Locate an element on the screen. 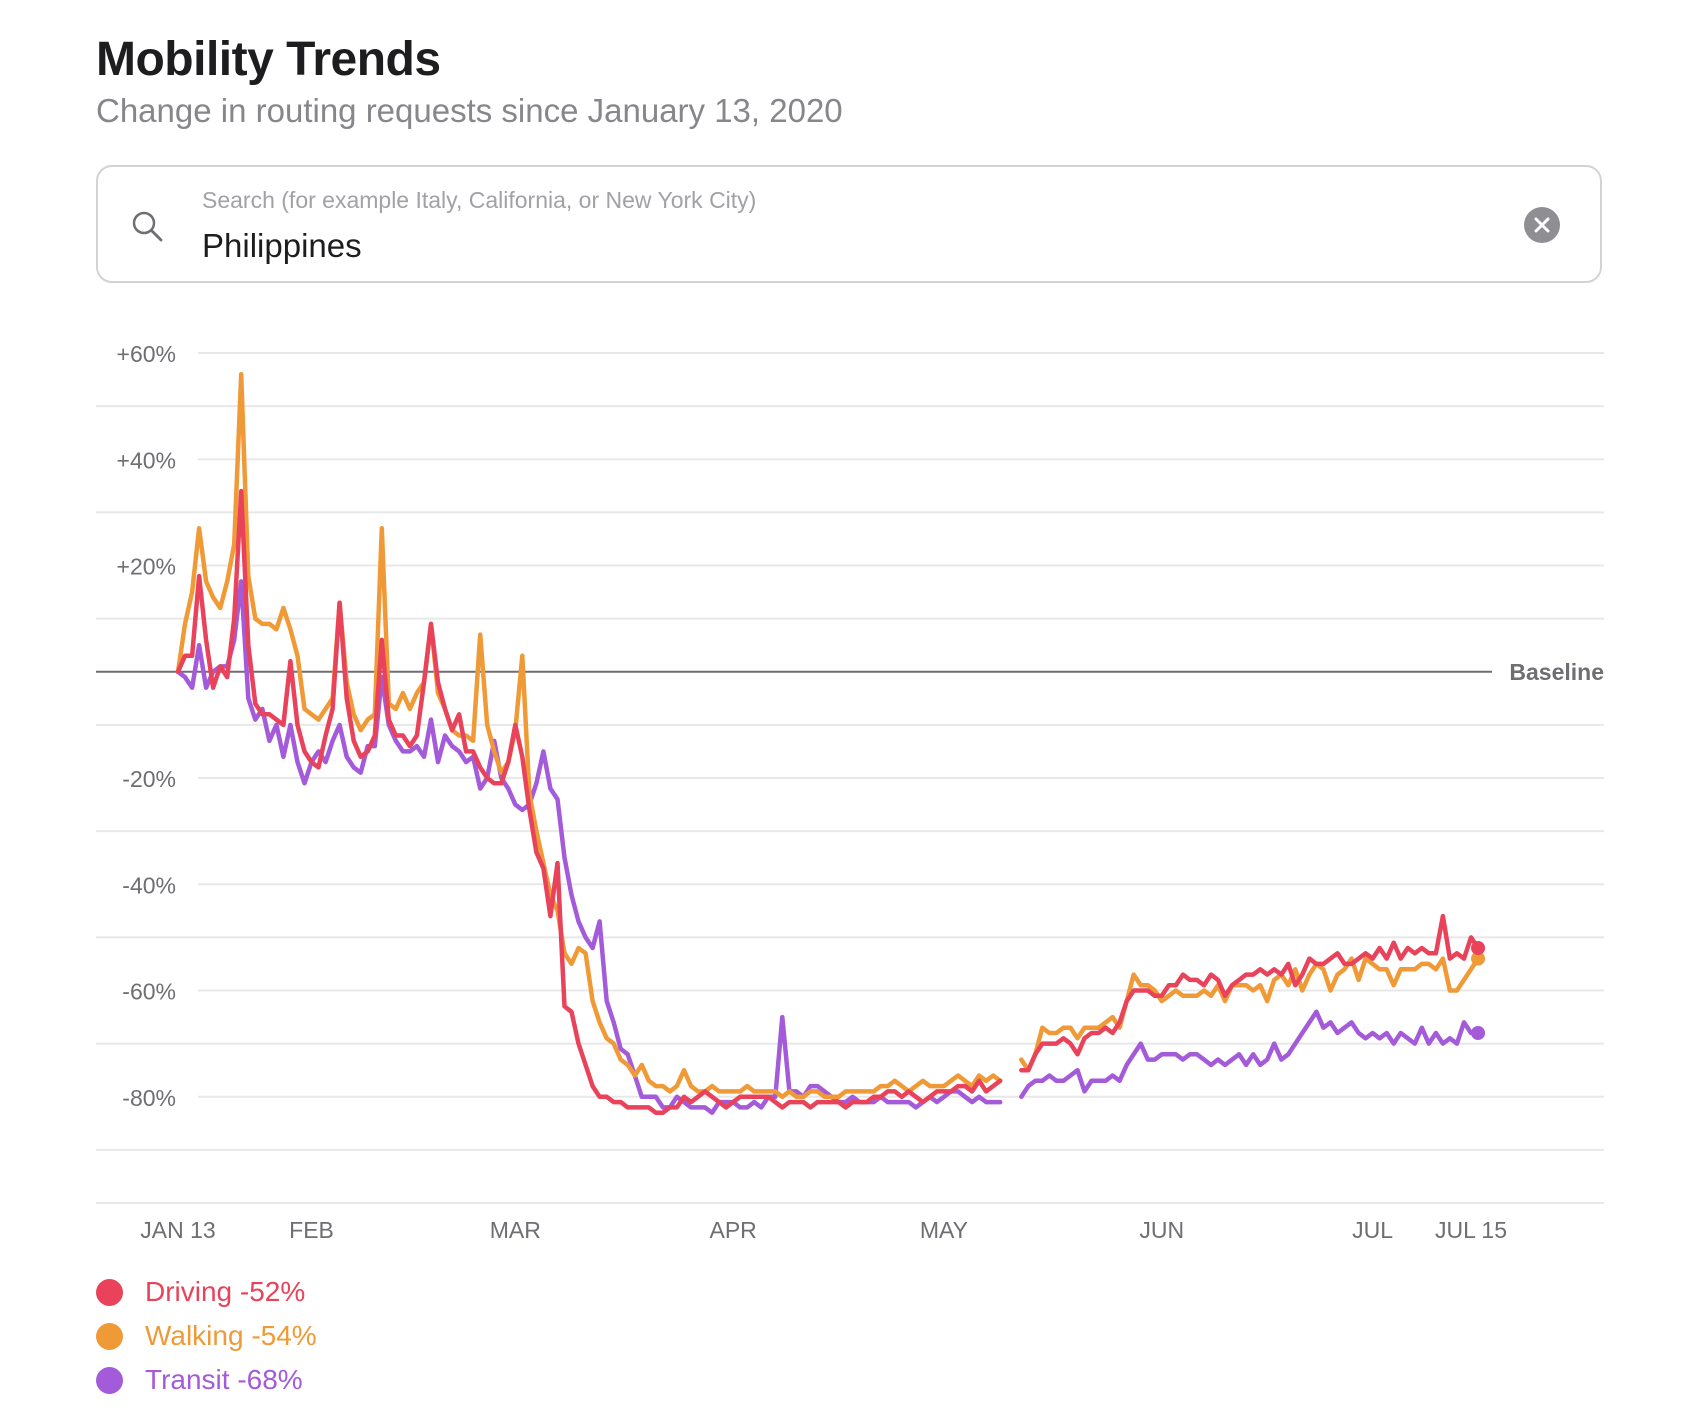  legend-item-transit: Transit -68% is located at coordinates (206, 1380).